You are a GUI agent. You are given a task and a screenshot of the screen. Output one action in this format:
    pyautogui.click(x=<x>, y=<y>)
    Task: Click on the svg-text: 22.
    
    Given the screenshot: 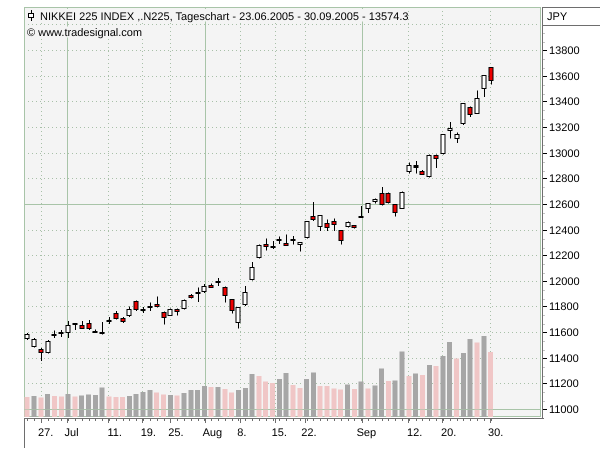 What is the action you would take?
    pyautogui.click(x=308, y=433)
    